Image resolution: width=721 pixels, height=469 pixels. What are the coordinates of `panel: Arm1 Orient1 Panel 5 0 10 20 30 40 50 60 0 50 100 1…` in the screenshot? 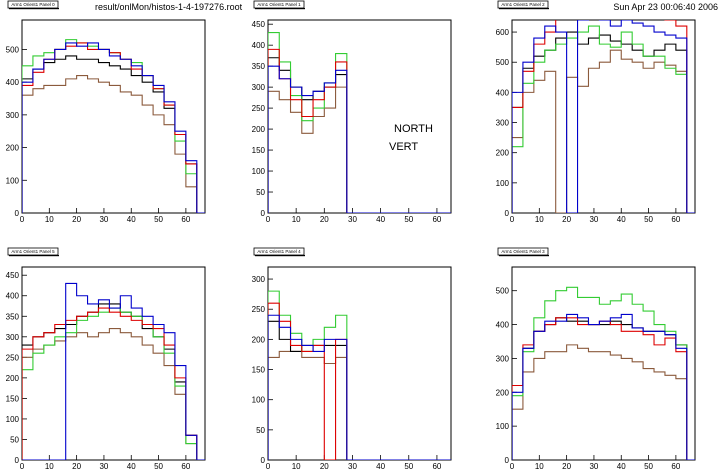 It's located at (106, 358).